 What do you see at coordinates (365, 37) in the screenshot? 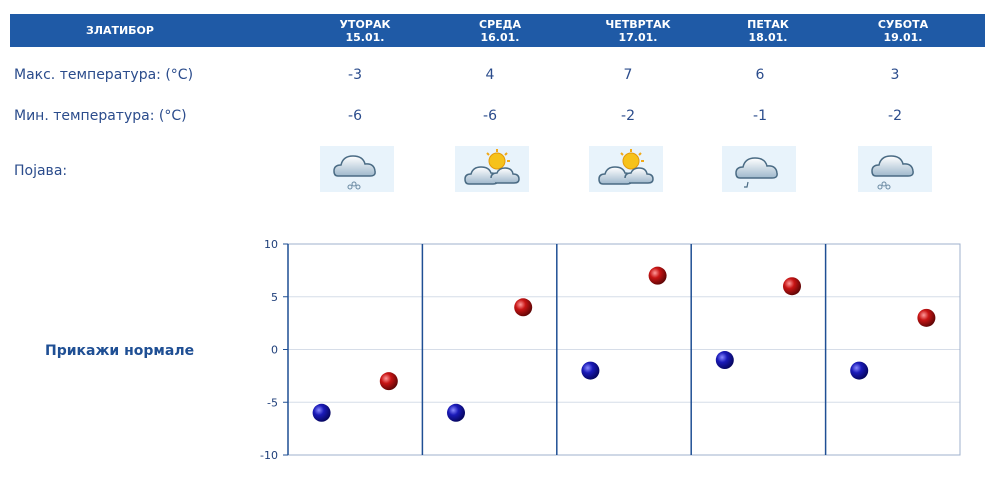
I see `day-date: 15.01.` at bounding box center [365, 37].